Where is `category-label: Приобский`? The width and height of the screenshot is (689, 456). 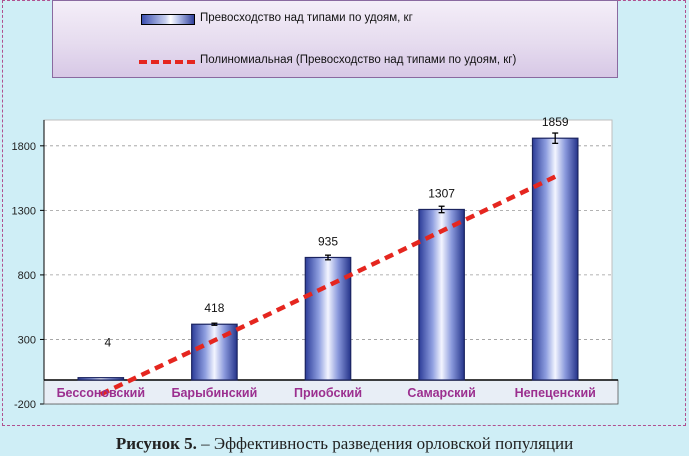 category-label: Приобский is located at coordinates (328, 393).